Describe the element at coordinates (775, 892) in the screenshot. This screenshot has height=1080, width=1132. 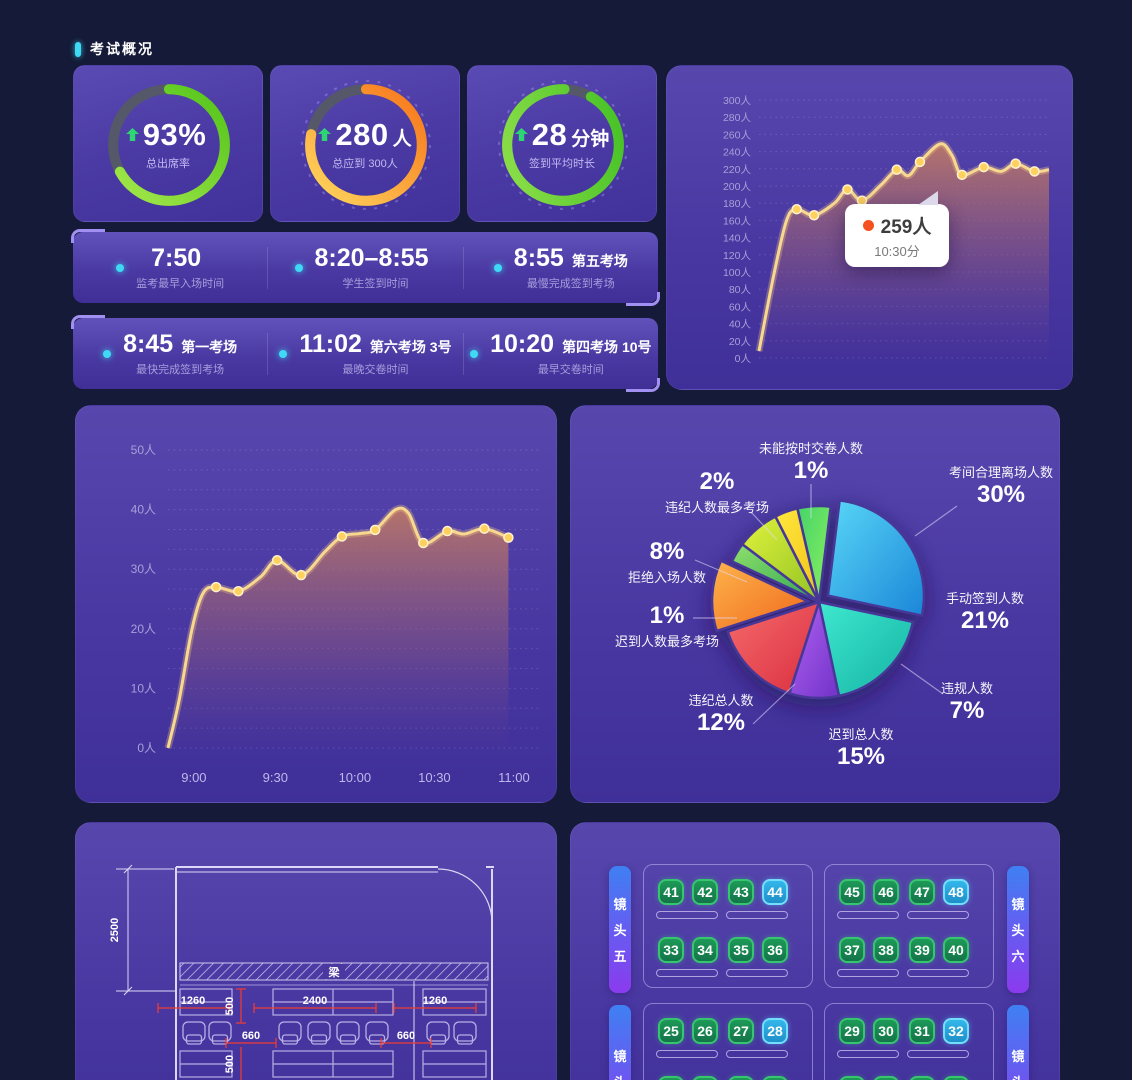
I see `seat: 44` at that location.